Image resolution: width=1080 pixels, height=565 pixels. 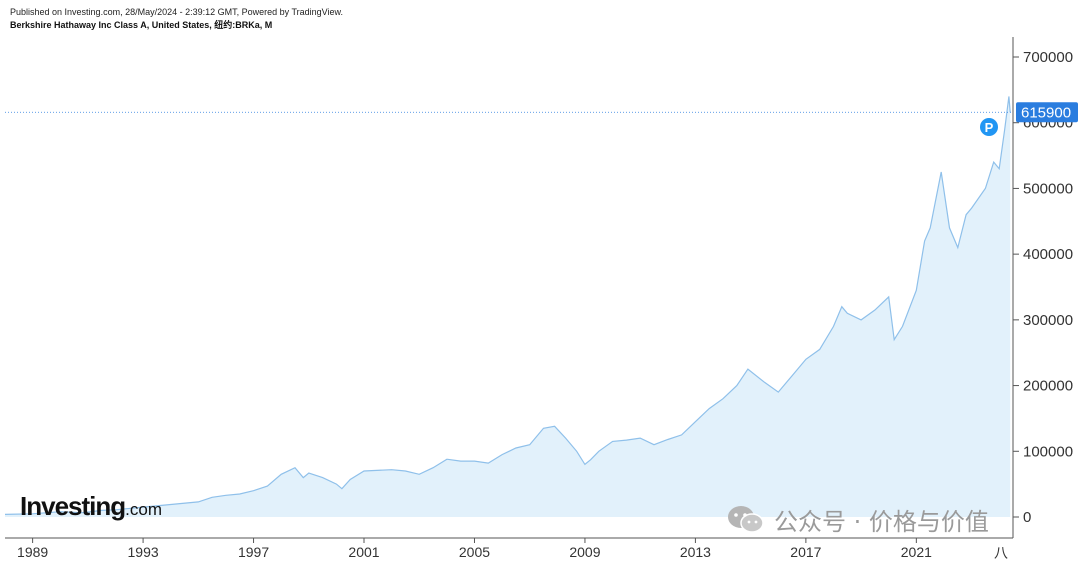 I want to click on wechat-icon, so click(x=746, y=519).